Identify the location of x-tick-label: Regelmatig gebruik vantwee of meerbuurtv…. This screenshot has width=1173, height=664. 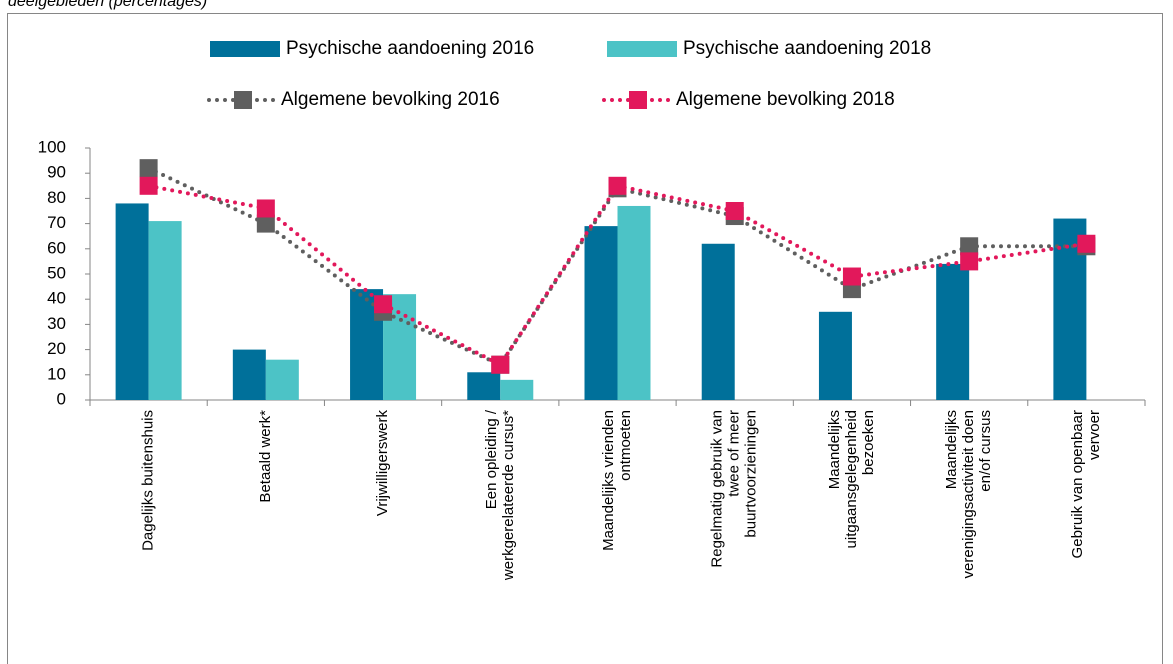
(734, 489).